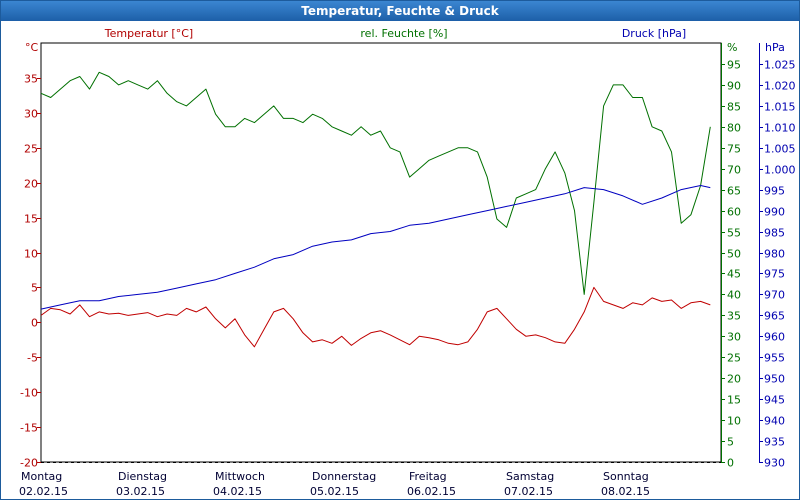 This screenshot has height=500, width=800. I want to click on temperature-tick-label: 30, so click(31, 114).